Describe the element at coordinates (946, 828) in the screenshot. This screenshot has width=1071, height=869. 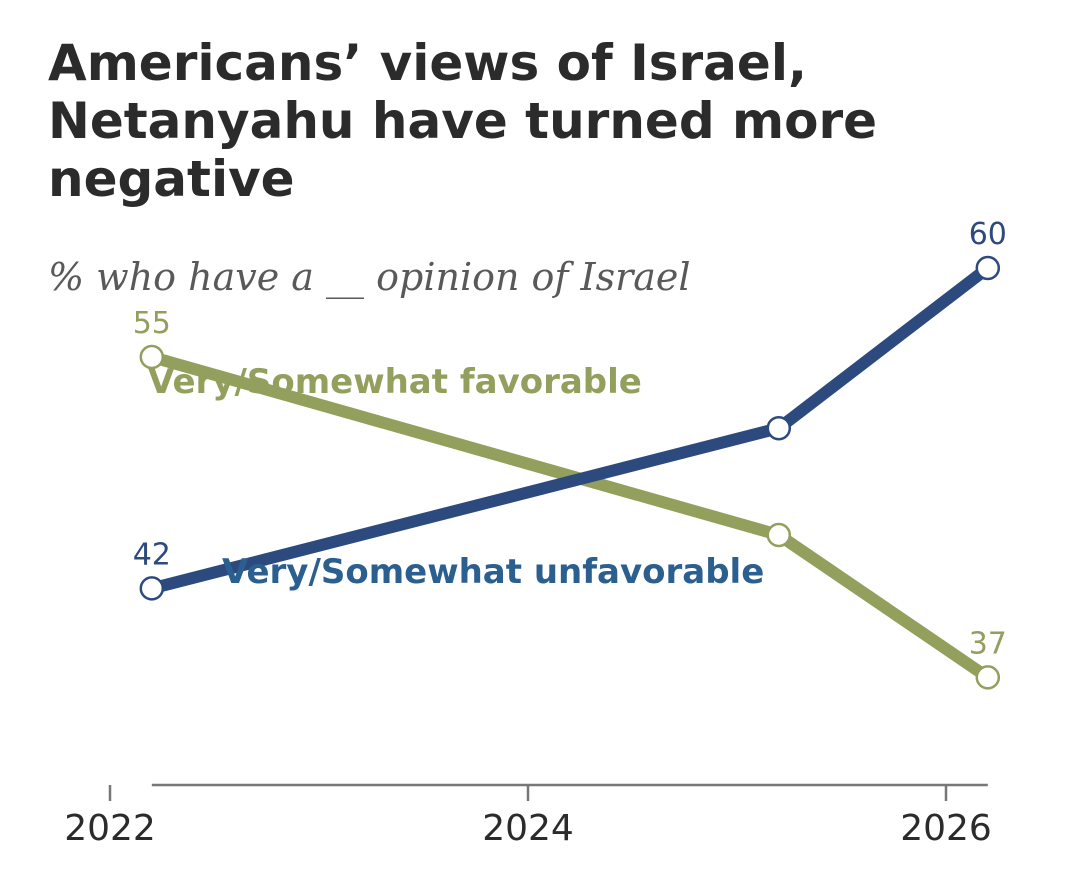
I see `x-tick-label: 2026` at that location.